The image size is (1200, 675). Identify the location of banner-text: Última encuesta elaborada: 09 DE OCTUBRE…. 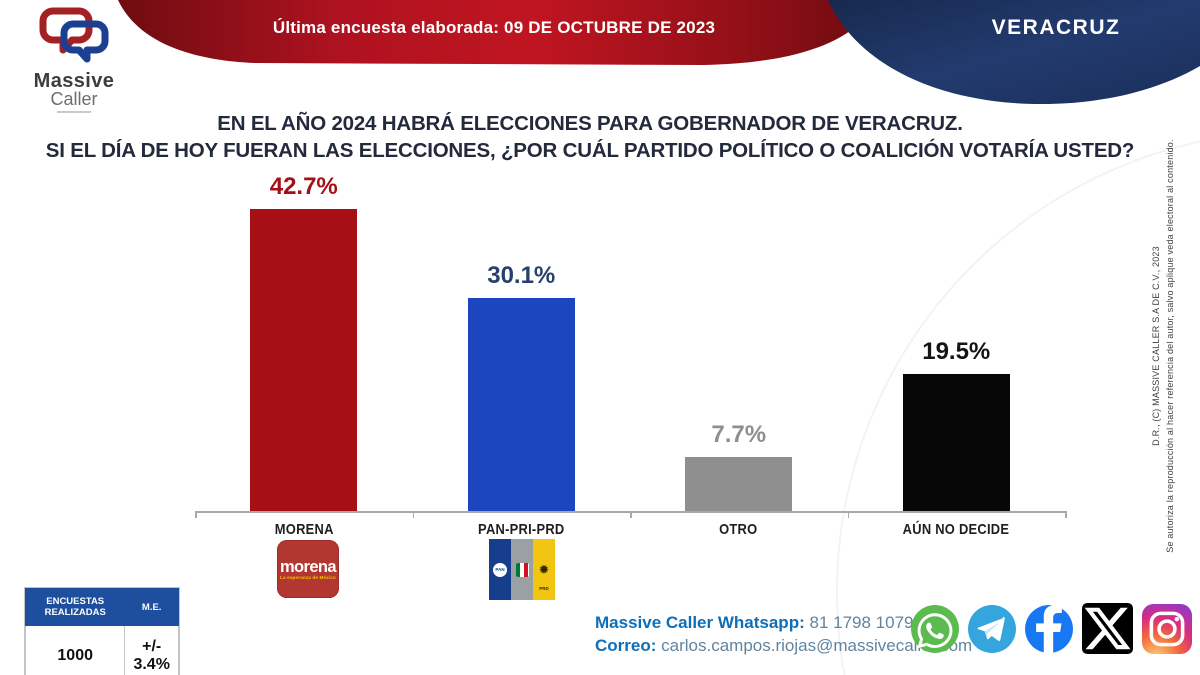
(494, 27).